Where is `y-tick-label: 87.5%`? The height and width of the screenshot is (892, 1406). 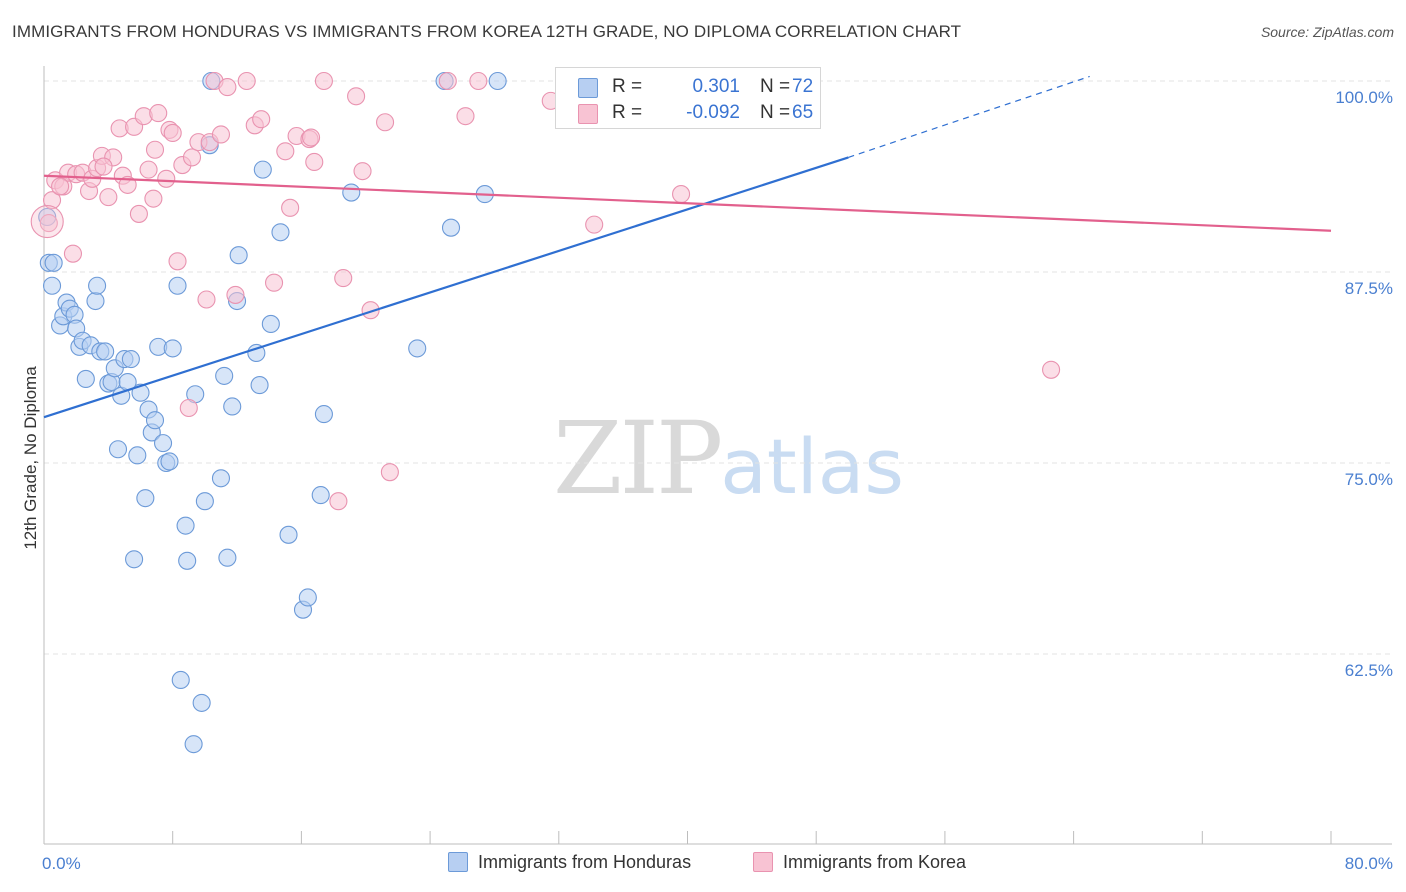
y-tick-label: 87.5% is located at coordinates (1369, 288).